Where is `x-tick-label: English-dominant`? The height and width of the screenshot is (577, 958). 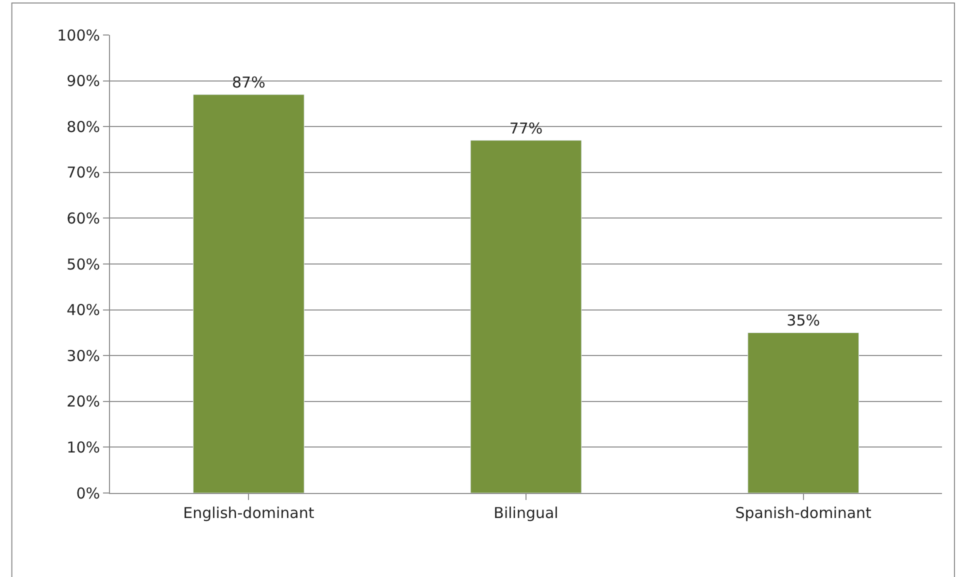
x-tick-label: English-dominant is located at coordinates (248, 513).